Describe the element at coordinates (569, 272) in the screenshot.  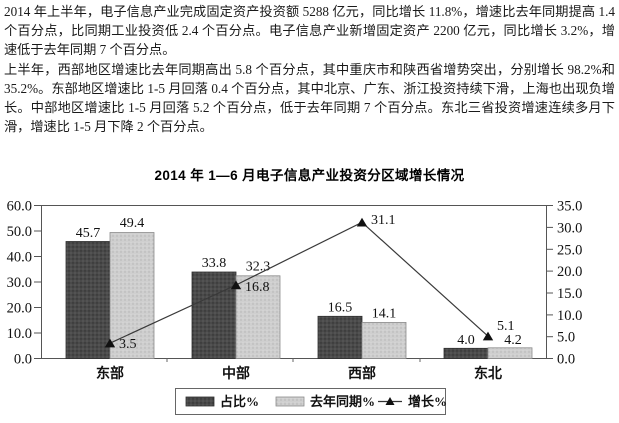
I see `right-tick-20: 20.0` at that location.